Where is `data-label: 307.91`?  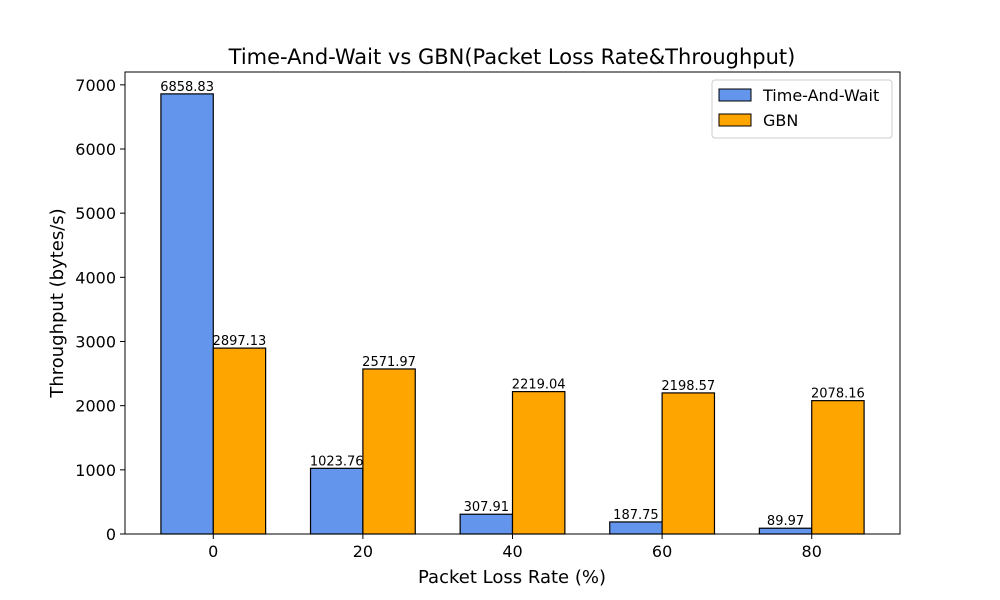 data-label: 307.91 is located at coordinates (487, 507).